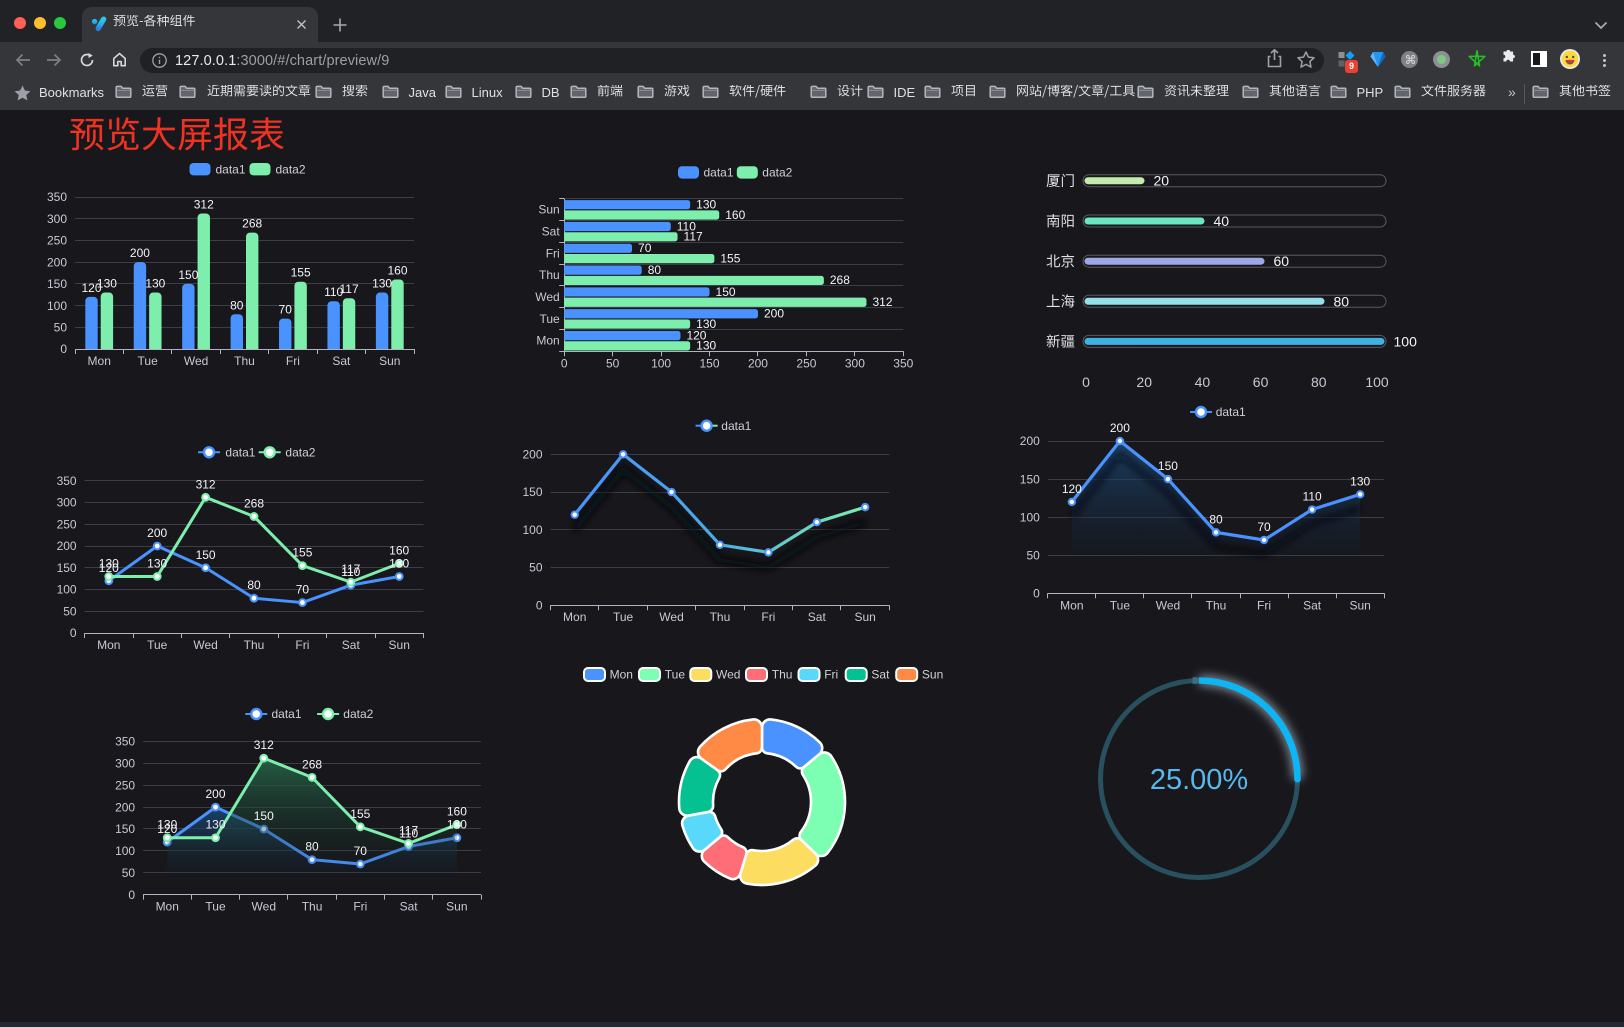  Describe the element at coordinates (302, 553) in the screenshot. I see `svg-text: 155` at that location.